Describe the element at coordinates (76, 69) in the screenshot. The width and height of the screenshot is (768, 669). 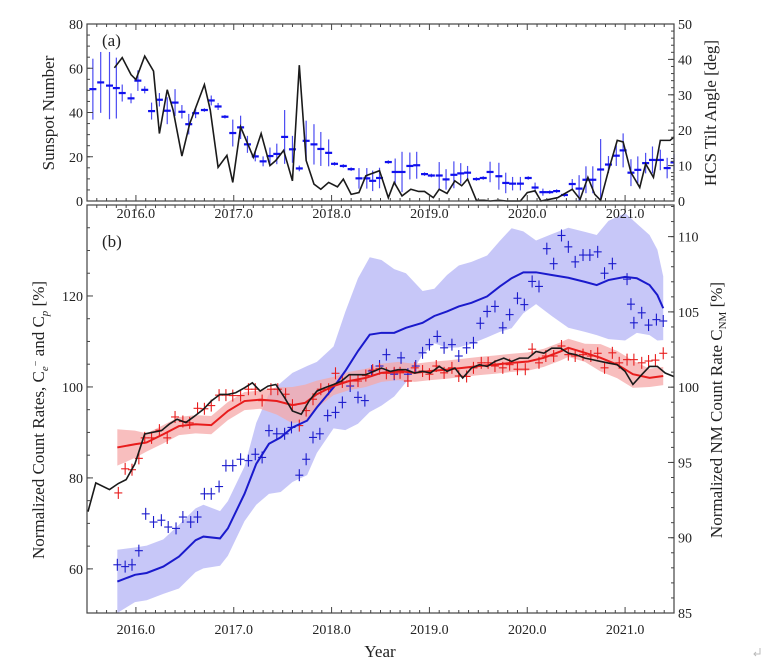
I see `y-tick-label: 60` at that location.